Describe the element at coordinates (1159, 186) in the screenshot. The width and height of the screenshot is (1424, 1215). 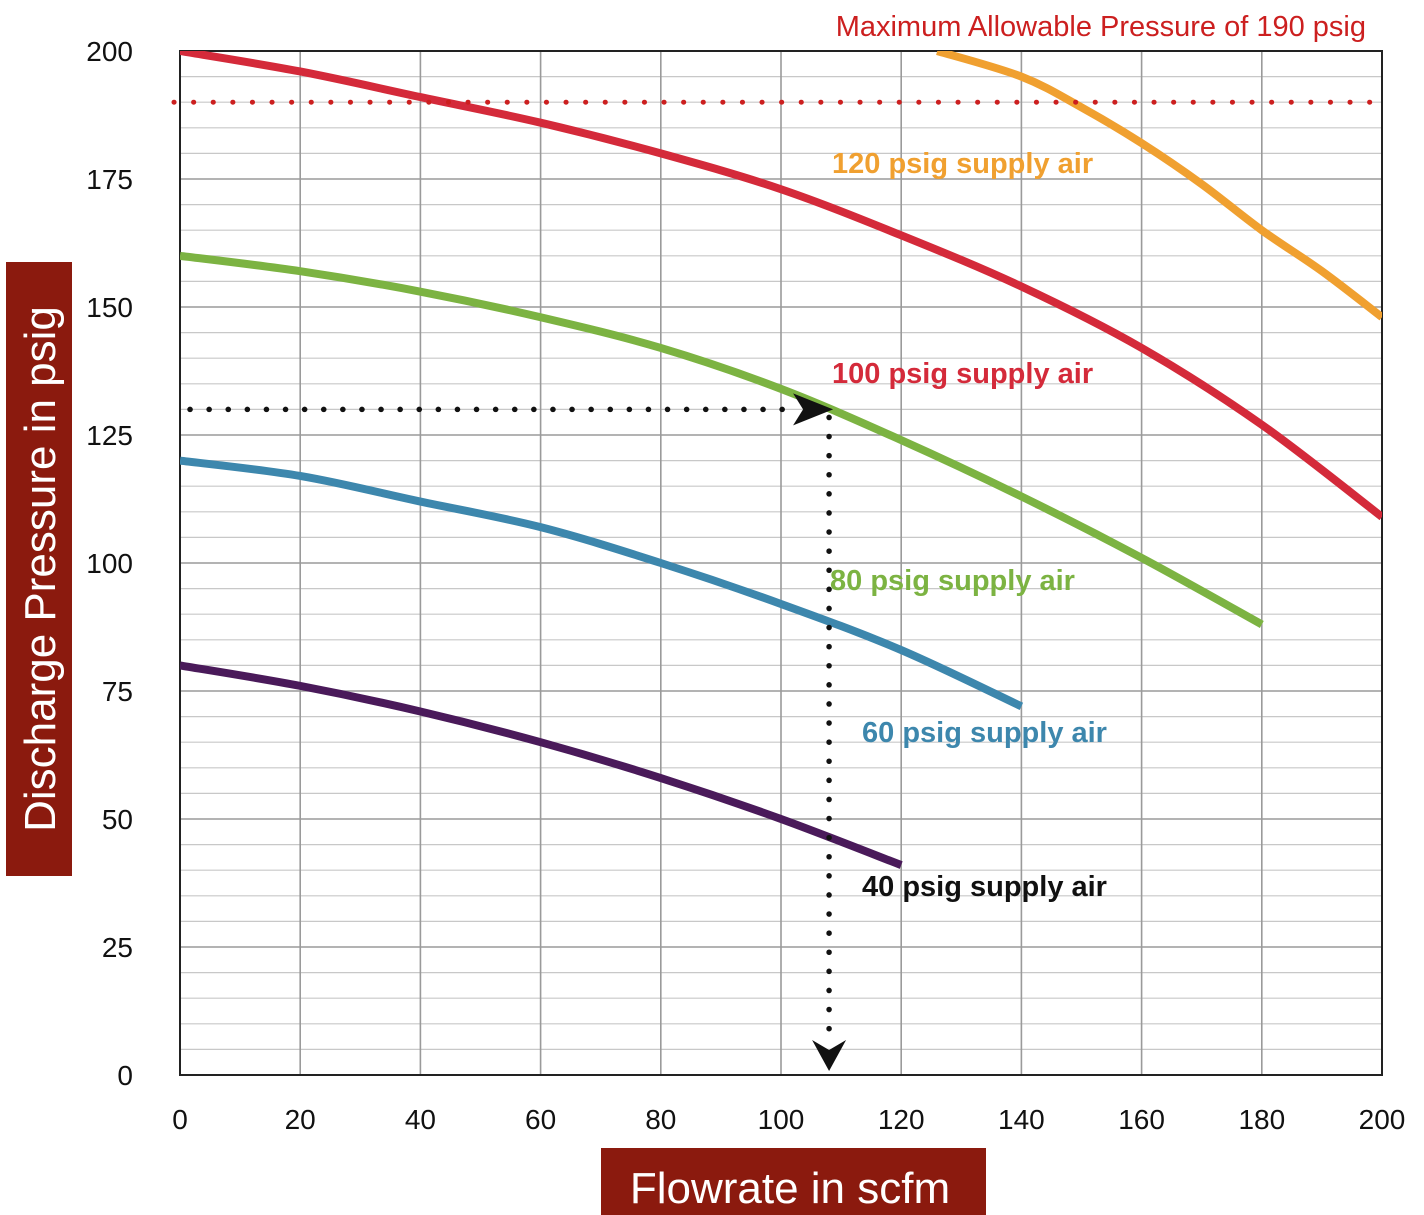
I see `series-line-120-psig` at that location.